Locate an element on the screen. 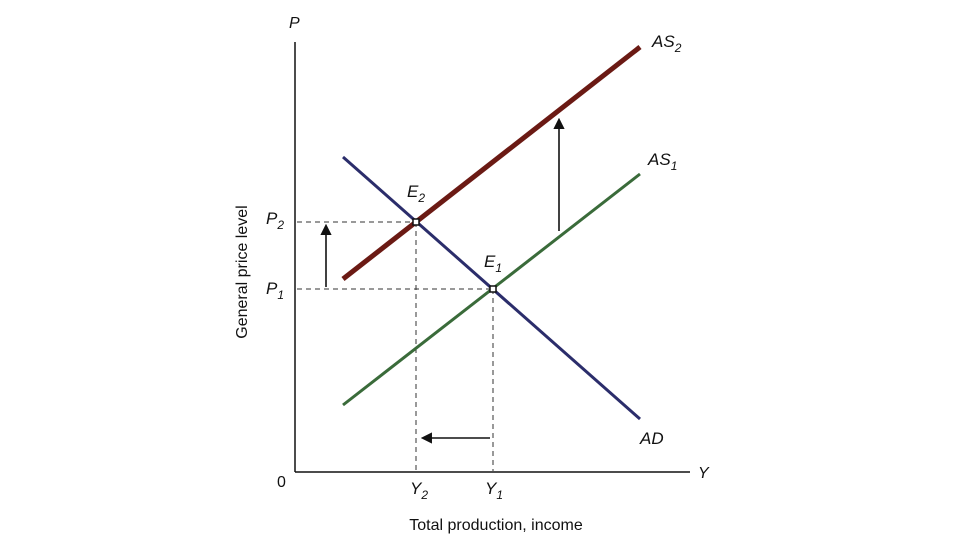 The height and width of the screenshot is (540, 960). p2-tick-label: P2 is located at coordinates (275, 220).